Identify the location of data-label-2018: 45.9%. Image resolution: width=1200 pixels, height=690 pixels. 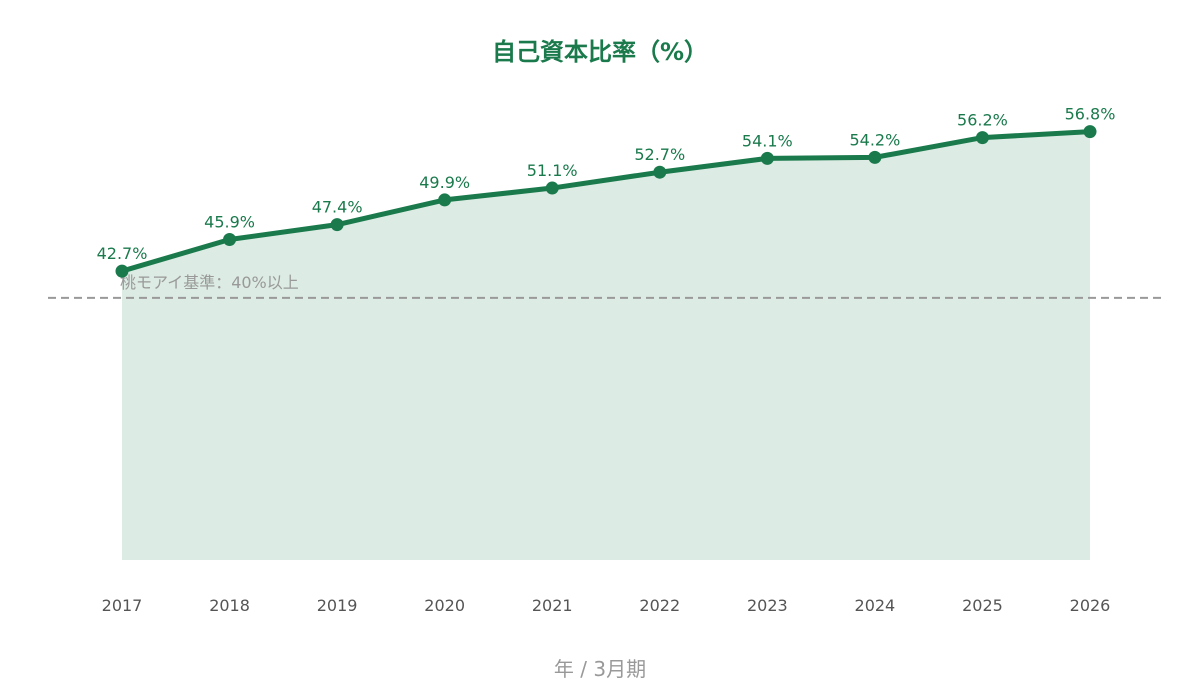
(229, 221).